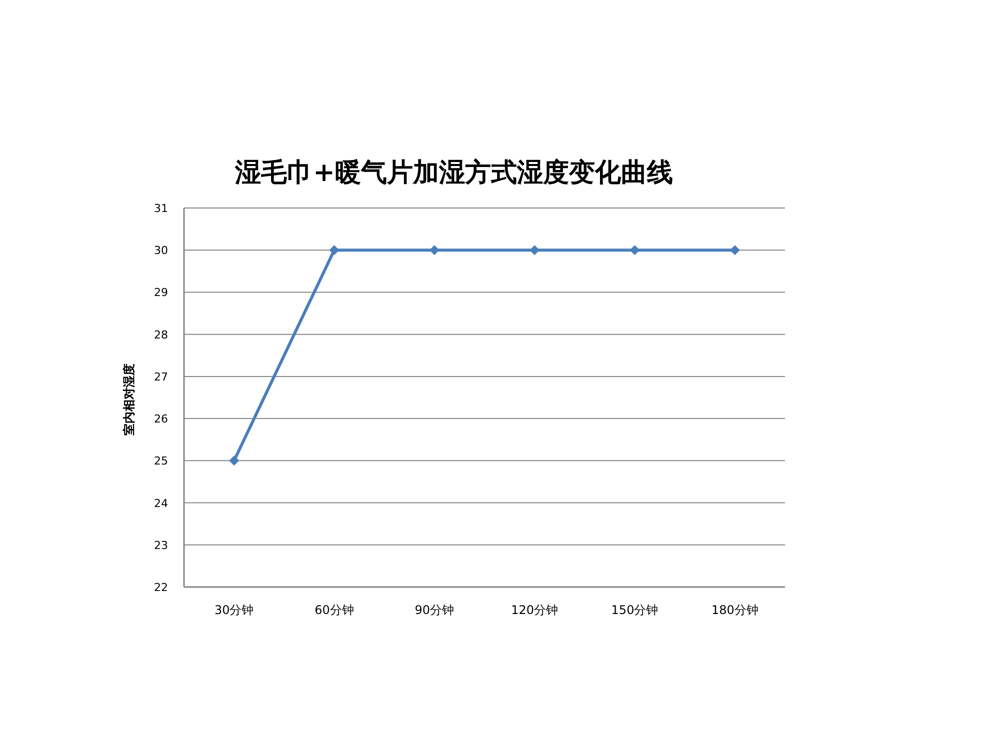 This screenshot has height=750, width=1000. Describe the element at coordinates (161, 335) in the screenshot. I see `y-tick-label: 28` at that location.